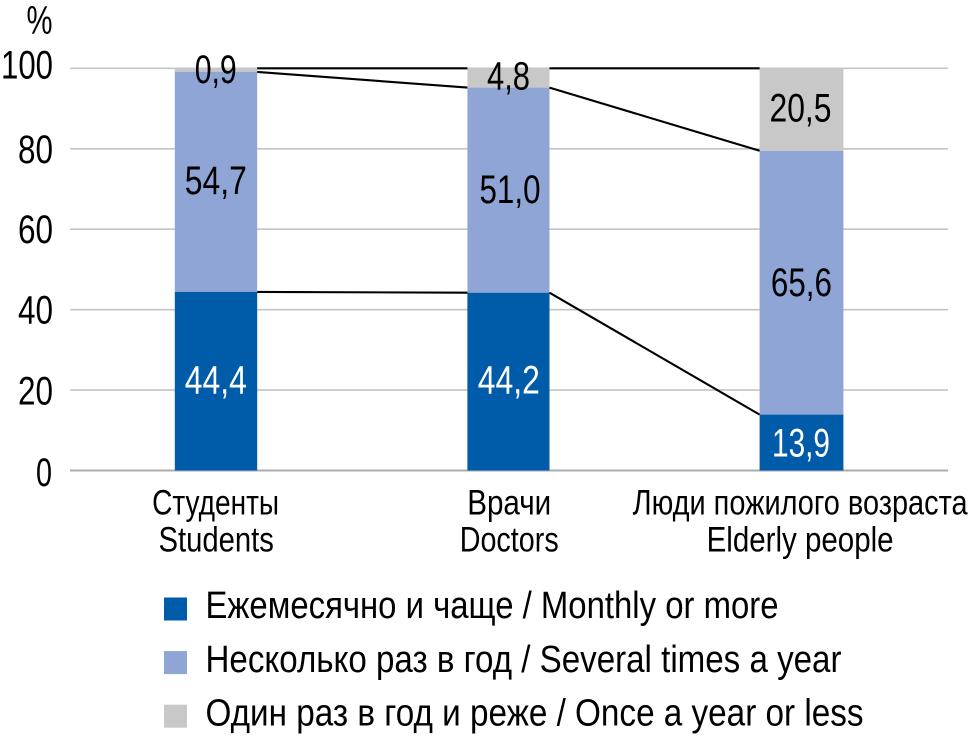  I want to click on svg-text: 65,6, so click(801, 283).